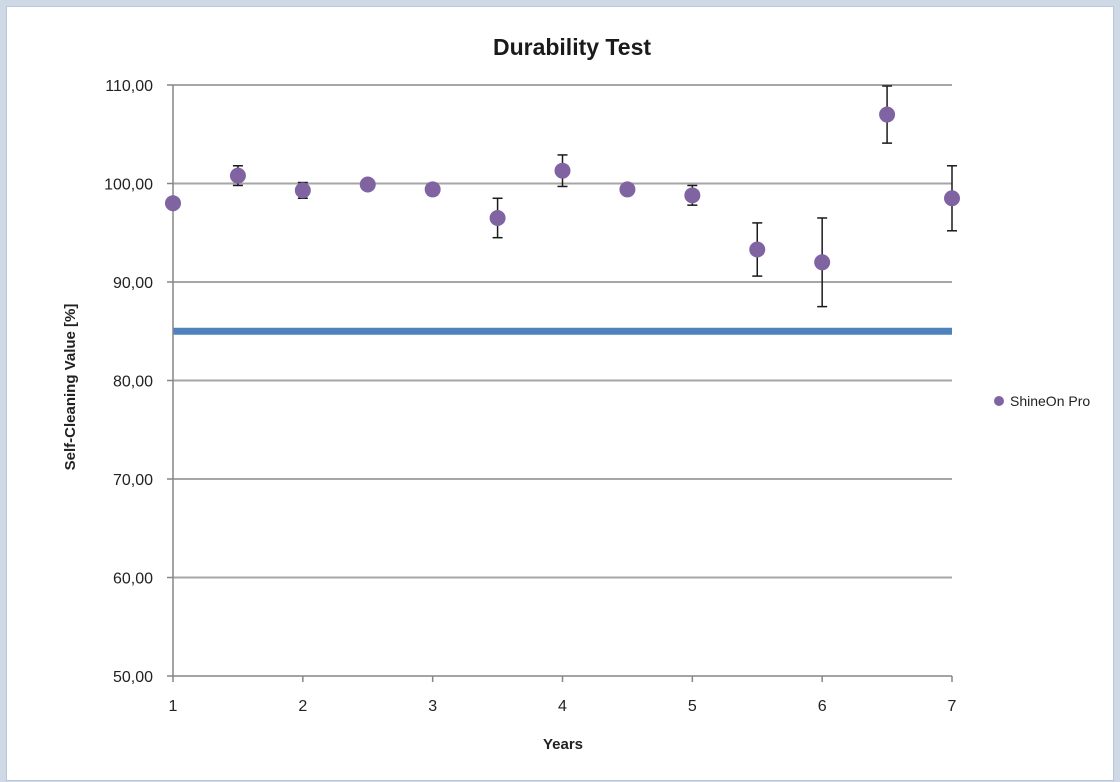 The image size is (1120, 782). What do you see at coordinates (562, 188) in the screenshot?
I see `data-points` at bounding box center [562, 188].